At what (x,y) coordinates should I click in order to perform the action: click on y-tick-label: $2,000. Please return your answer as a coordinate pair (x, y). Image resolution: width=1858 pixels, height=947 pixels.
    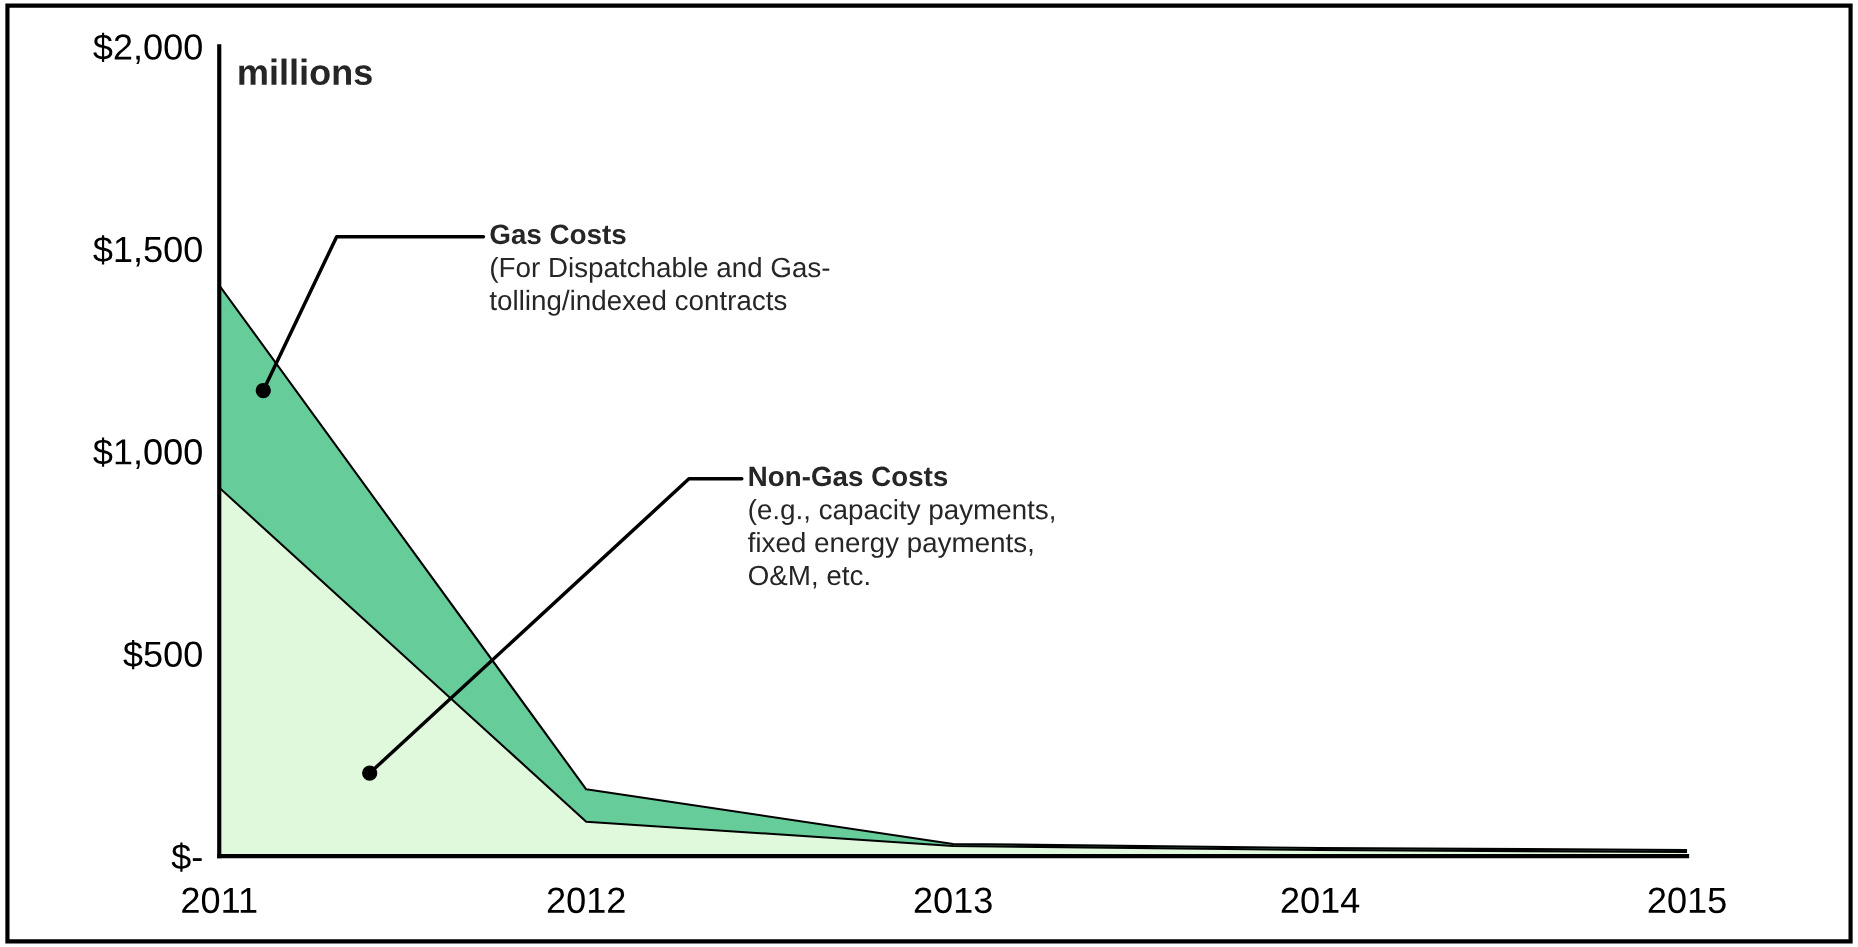
    Looking at the image, I should click on (147, 48).